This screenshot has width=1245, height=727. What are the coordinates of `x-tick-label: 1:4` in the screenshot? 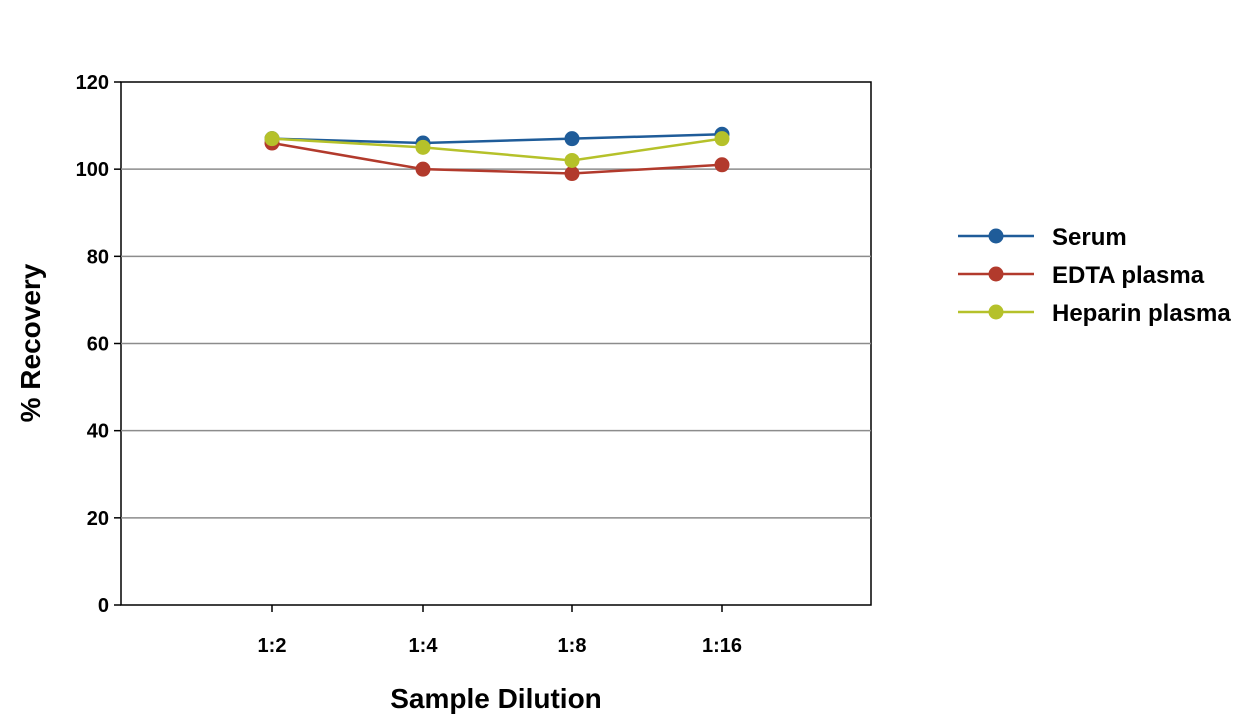 It's located at (424, 646).